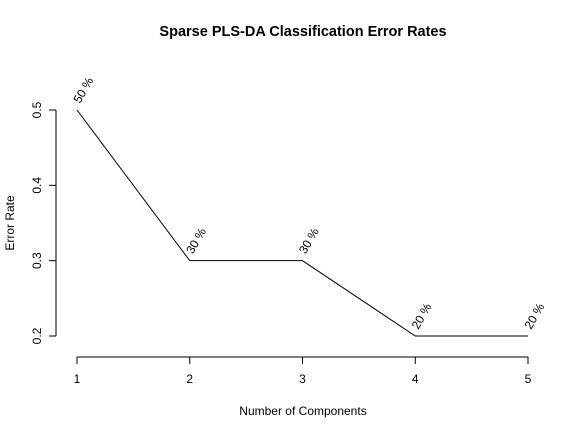 This screenshot has width=576, height=432. What do you see at coordinates (189, 379) in the screenshot?
I see `x-tick-label: 2` at bounding box center [189, 379].